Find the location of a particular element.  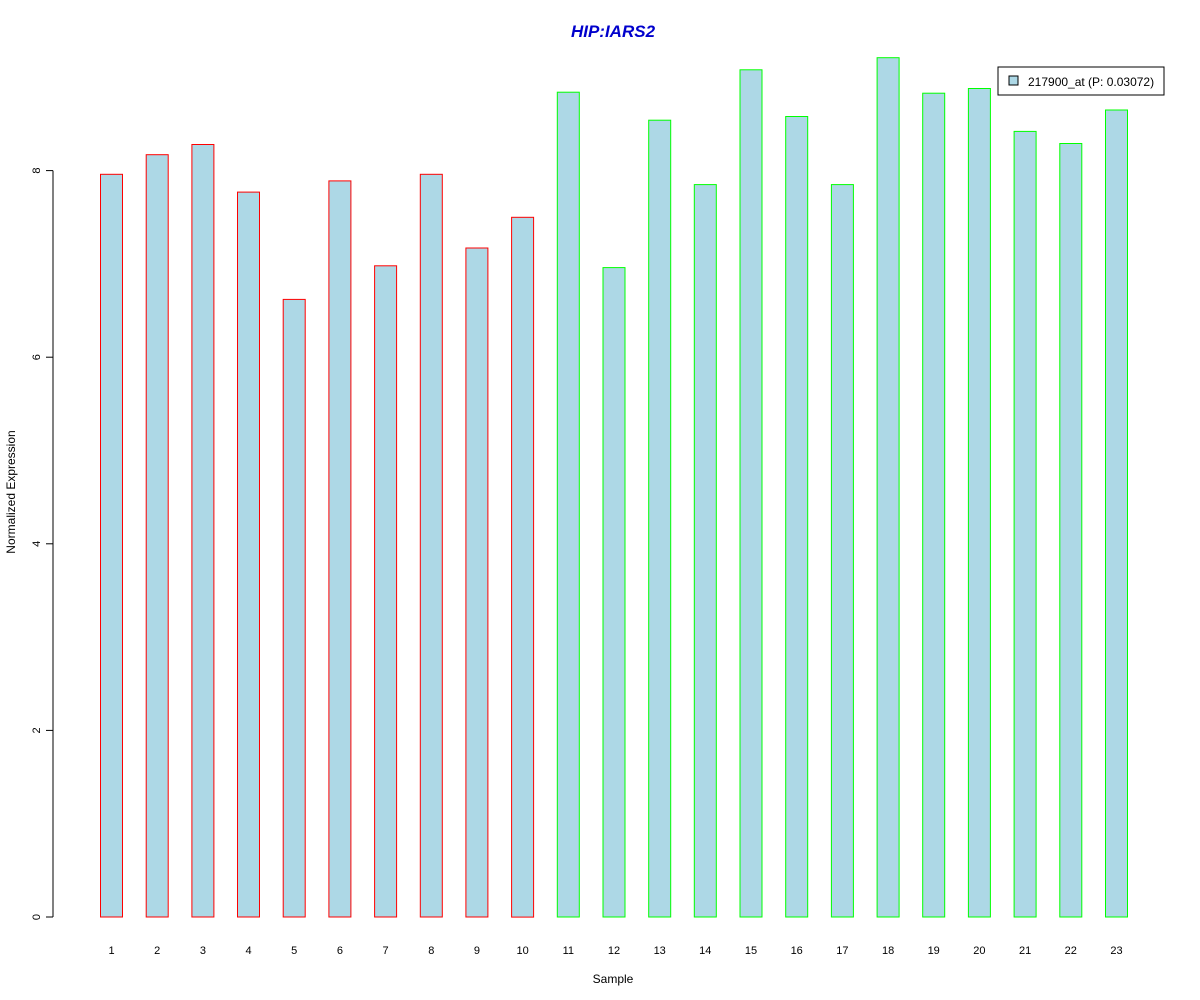

x-axis-ticks: 1 2 3 4 5 6 7 8 9 10 11 12 13 14 15 16 17 18 19 20 21 22 23 is located at coordinates (615, 951).